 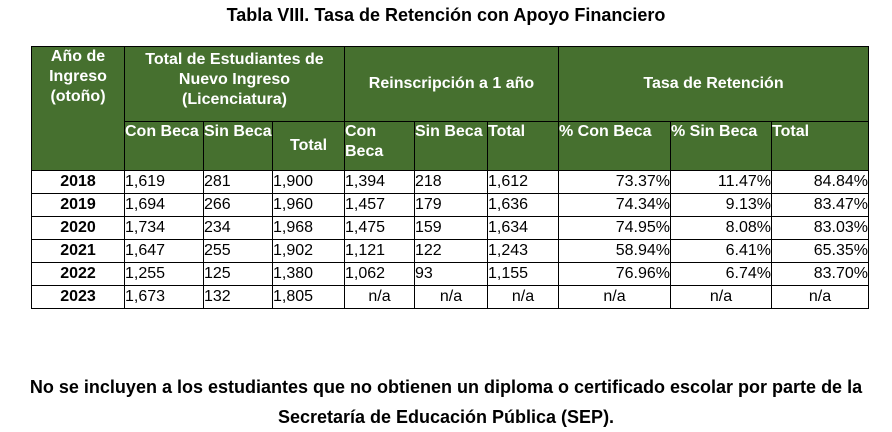 I want to click on cell-new-con-beca: 1,673, so click(x=164, y=297).